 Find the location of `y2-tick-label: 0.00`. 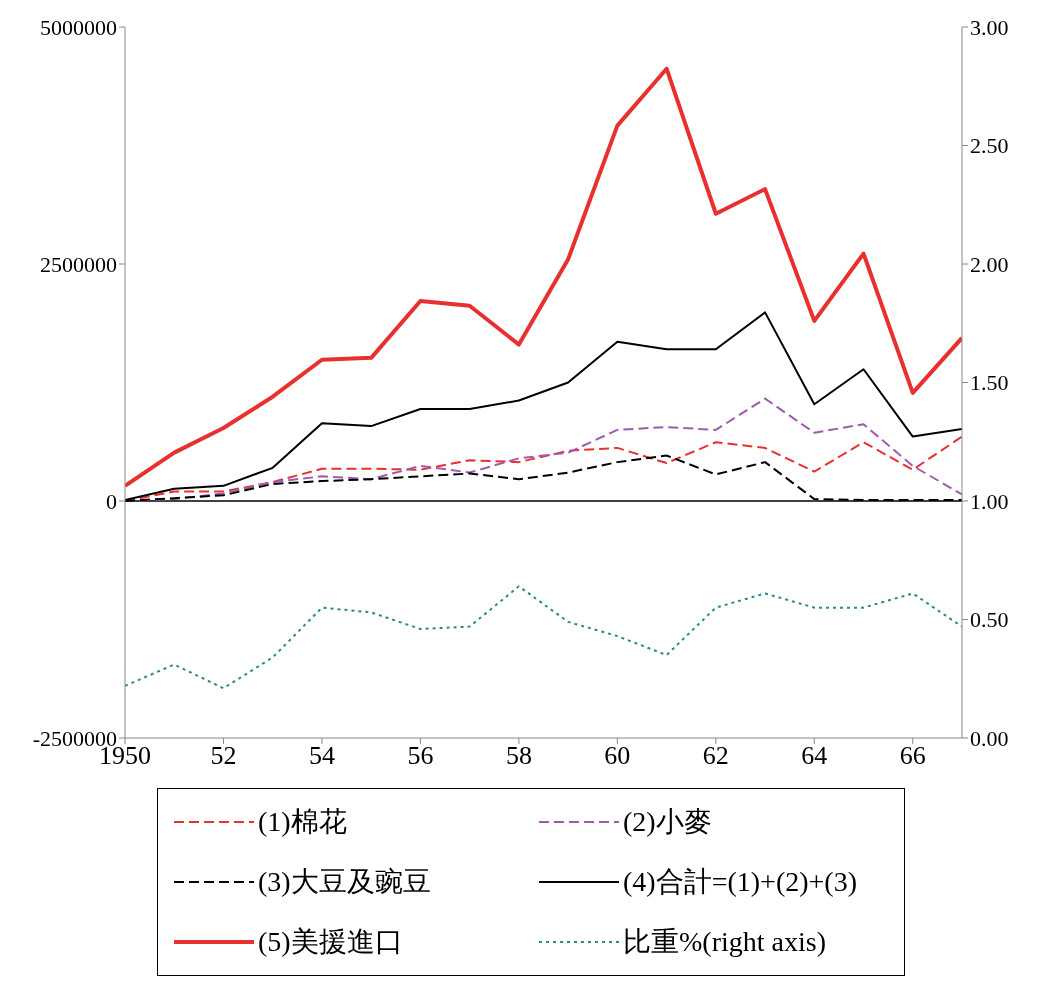

y2-tick-label: 0.00 is located at coordinates (989, 738).